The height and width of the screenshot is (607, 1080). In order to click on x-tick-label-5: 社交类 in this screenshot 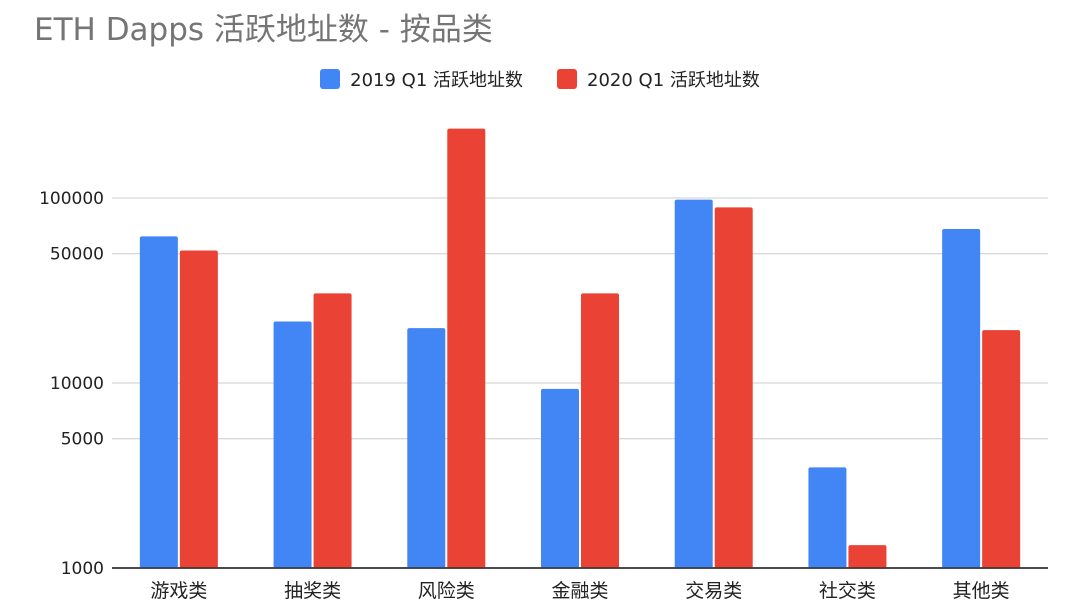, I will do `click(847, 591)`.